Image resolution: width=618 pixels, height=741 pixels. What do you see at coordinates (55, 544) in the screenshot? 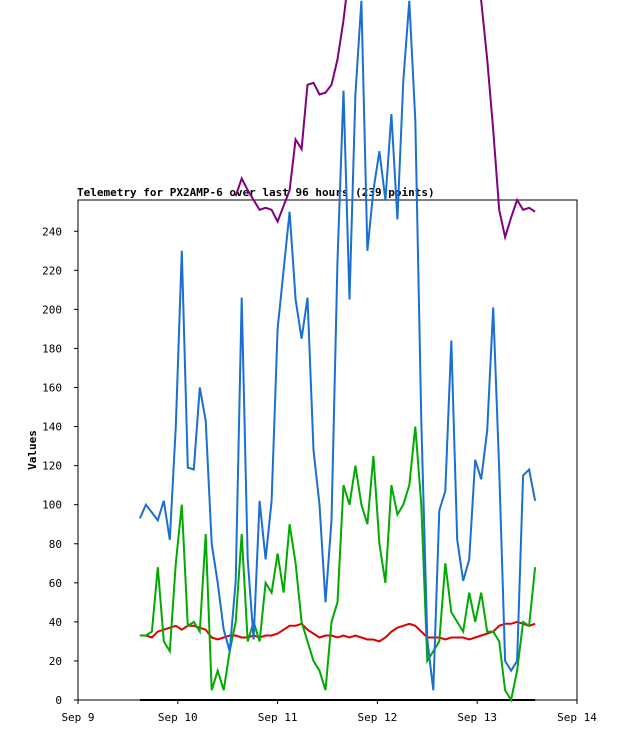
I see `y-tick-label: 80` at bounding box center [55, 544].